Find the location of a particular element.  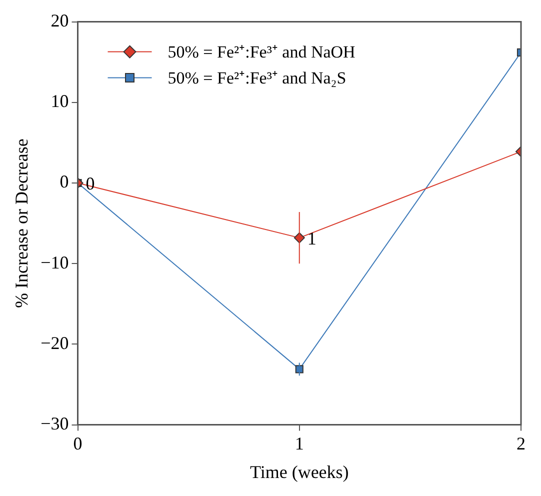

x-tick-label: 2 is located at coordinates (521, 443).